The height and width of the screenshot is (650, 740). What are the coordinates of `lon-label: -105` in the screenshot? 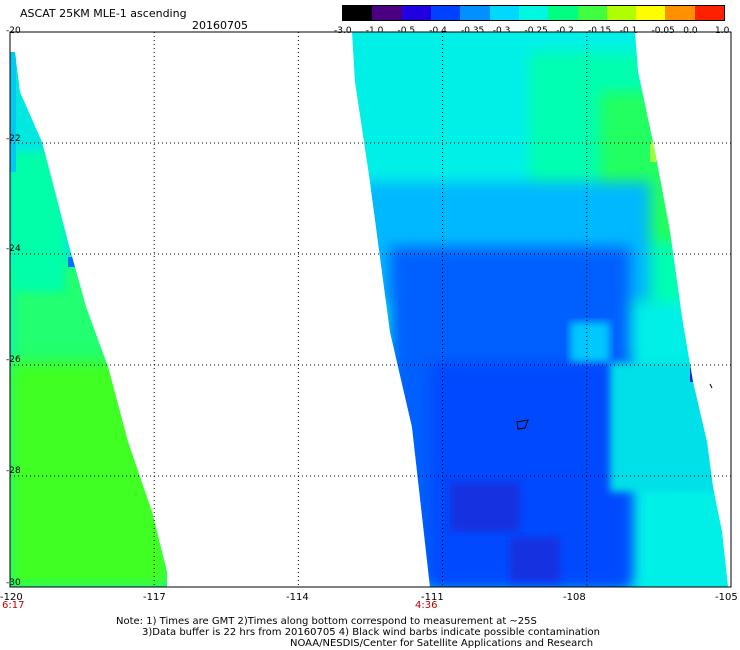 It's located at (726, 597).